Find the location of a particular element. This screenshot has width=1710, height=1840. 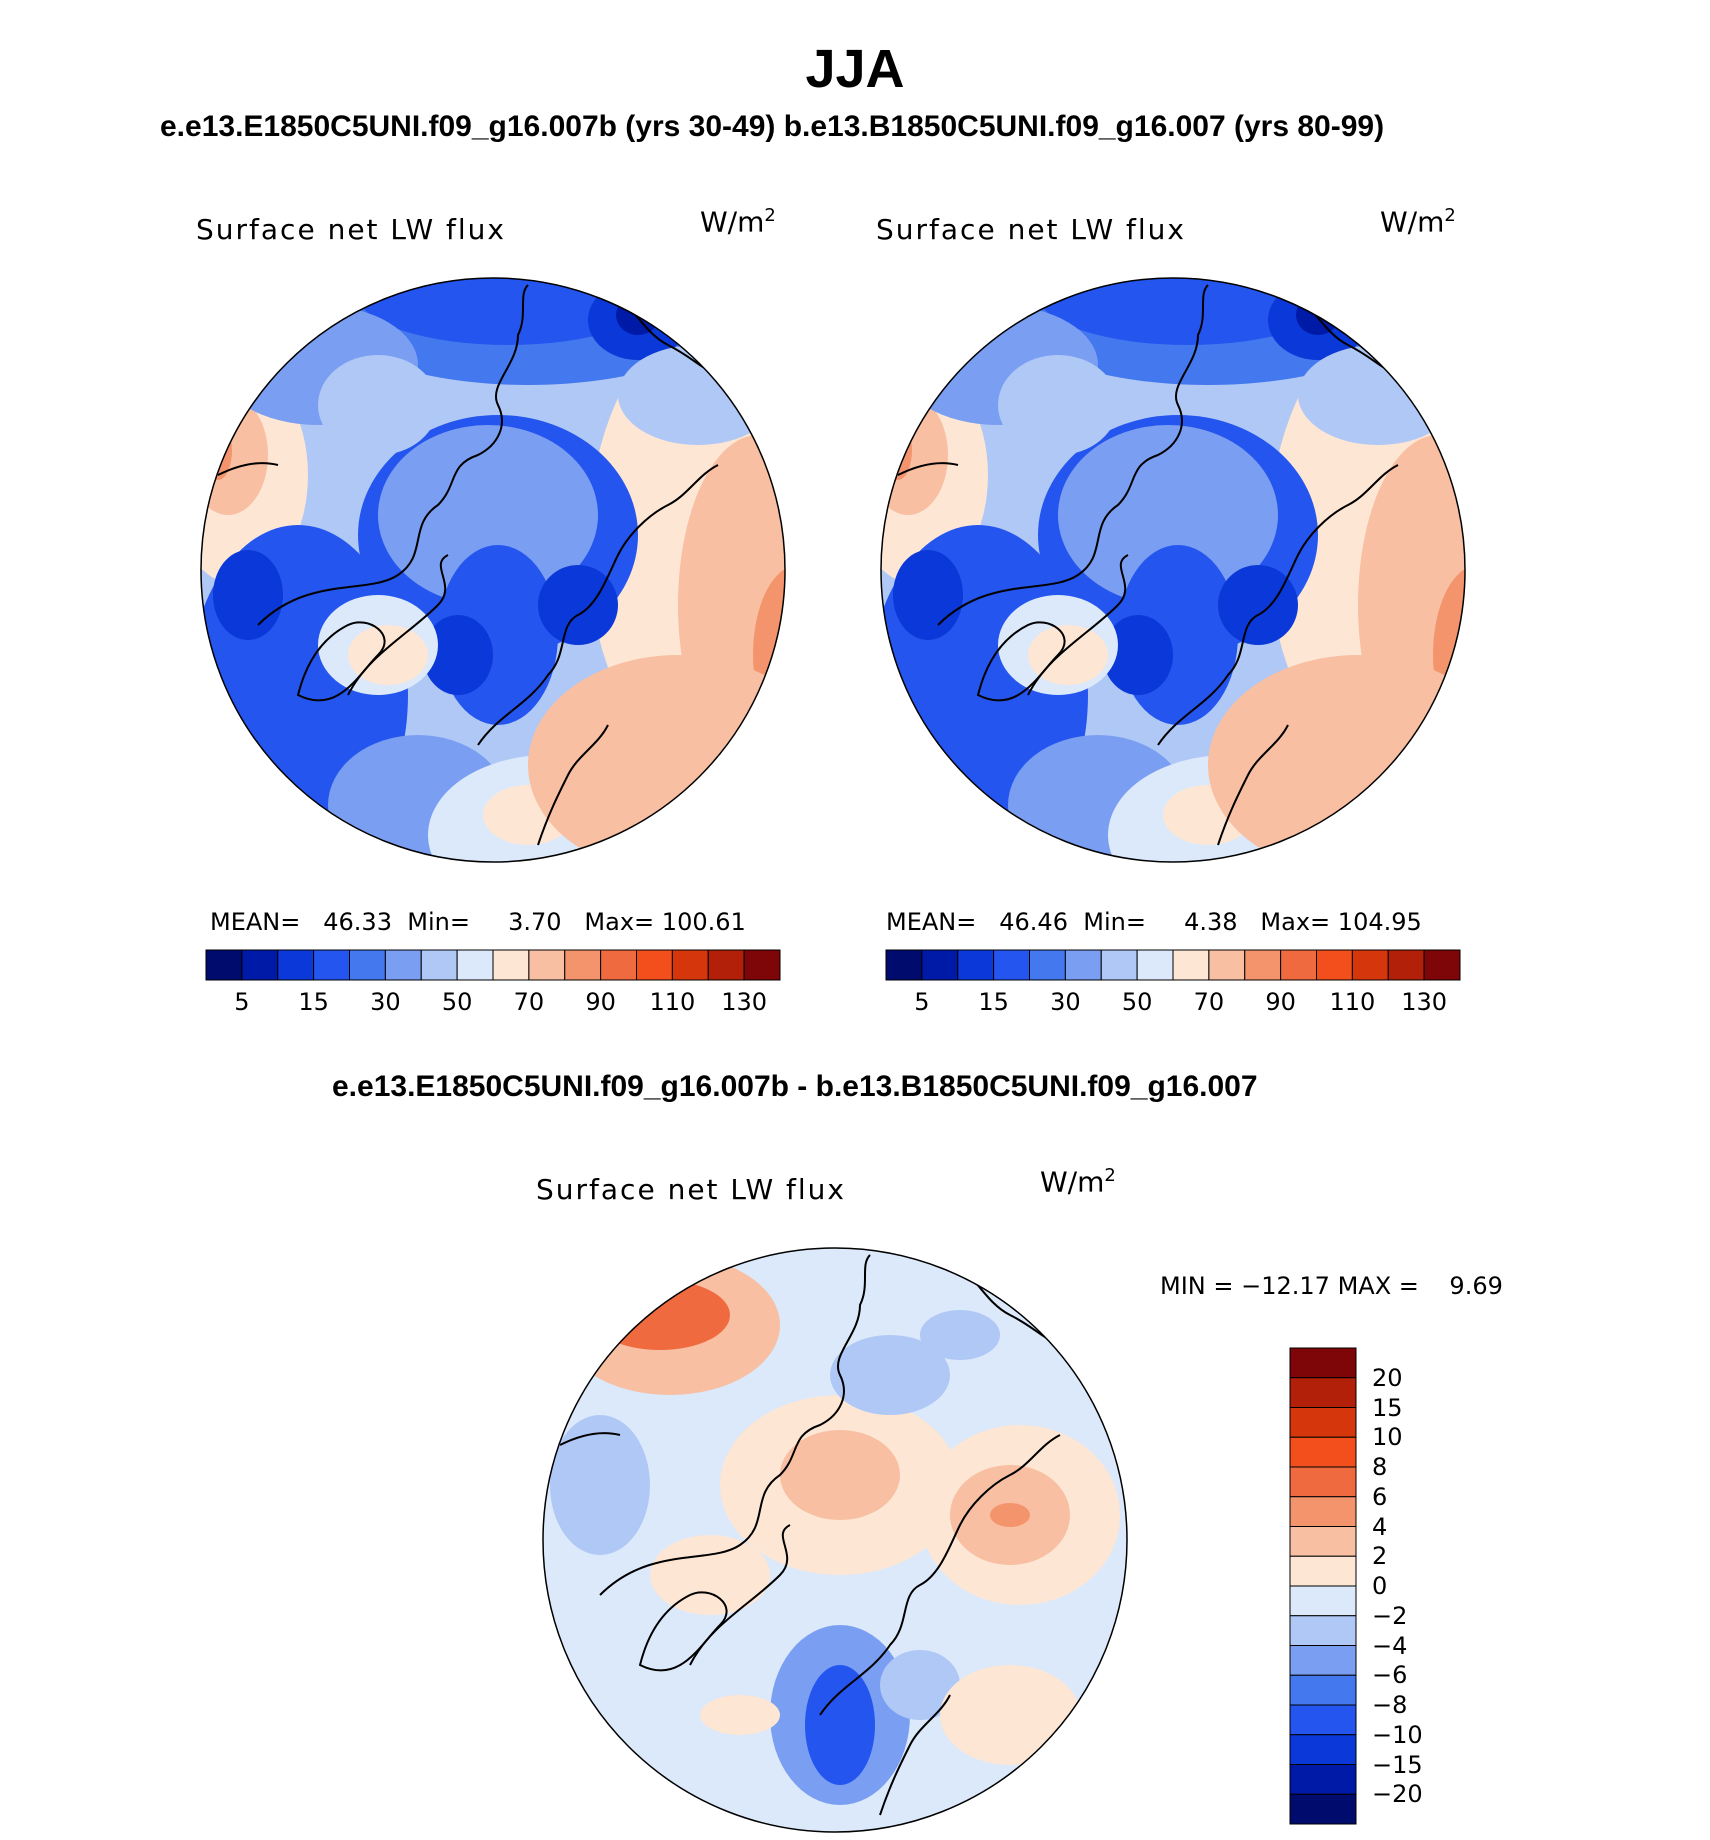

panel1-title: Surface net LW flux is located at coordinates (351, 229).